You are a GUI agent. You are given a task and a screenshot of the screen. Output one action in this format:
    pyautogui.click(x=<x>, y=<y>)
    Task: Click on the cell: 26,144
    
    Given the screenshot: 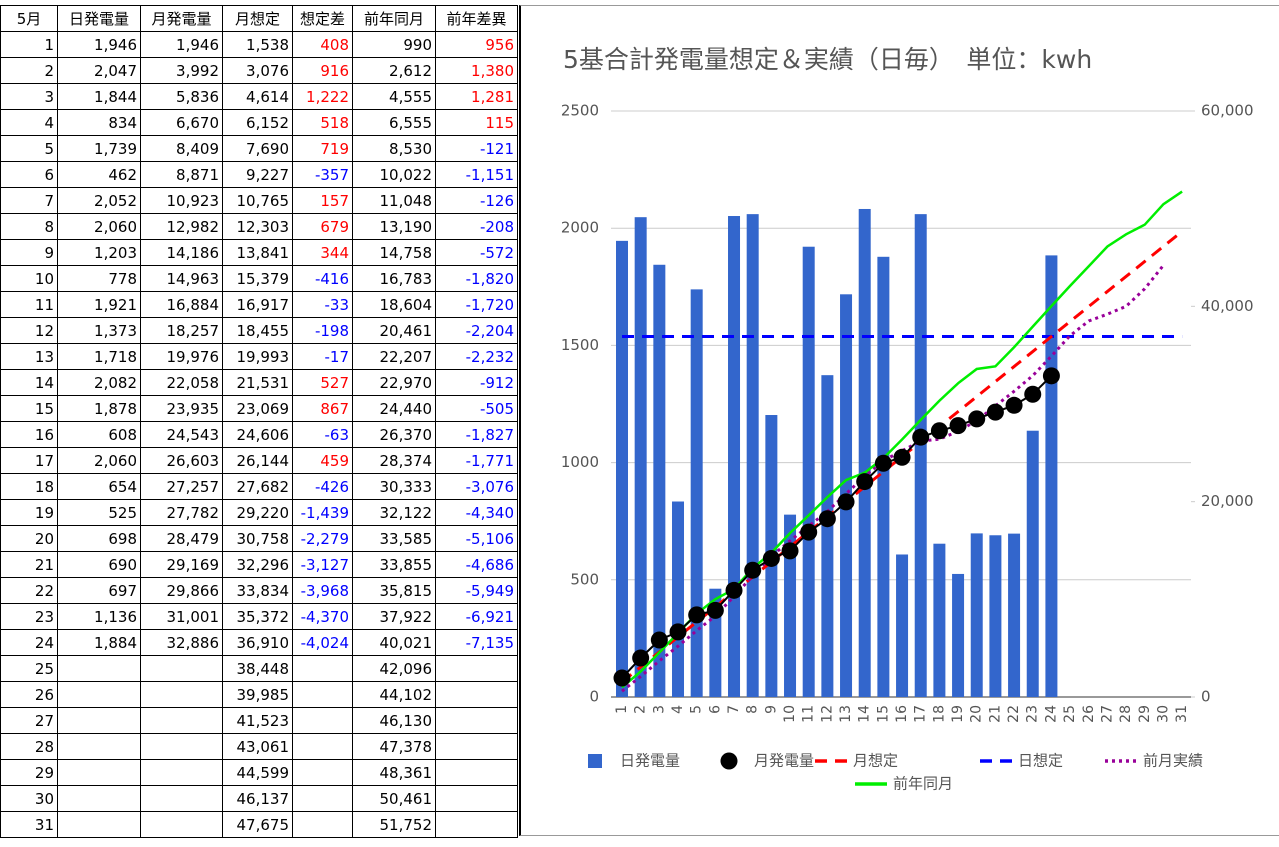 What is the action you would take?
    pyautogui.click(x=257, y=460)
    